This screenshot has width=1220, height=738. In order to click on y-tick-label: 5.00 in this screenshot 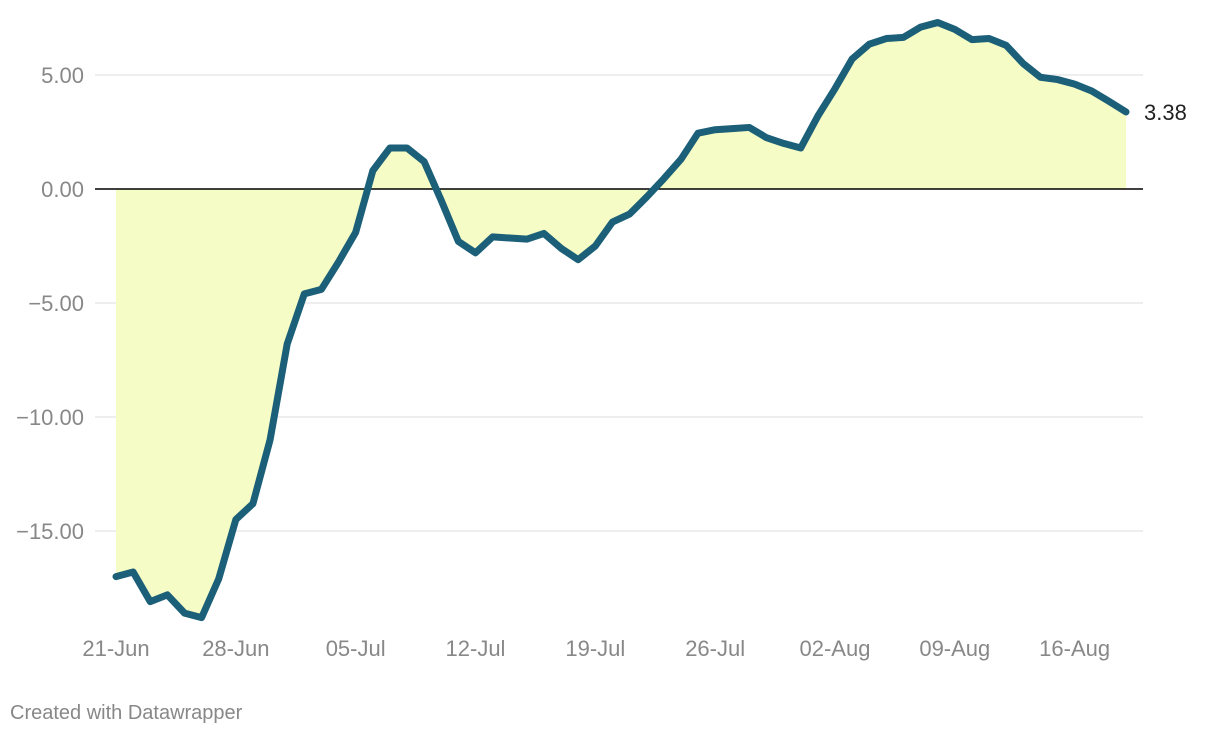, I will do `click(62, 75)`.